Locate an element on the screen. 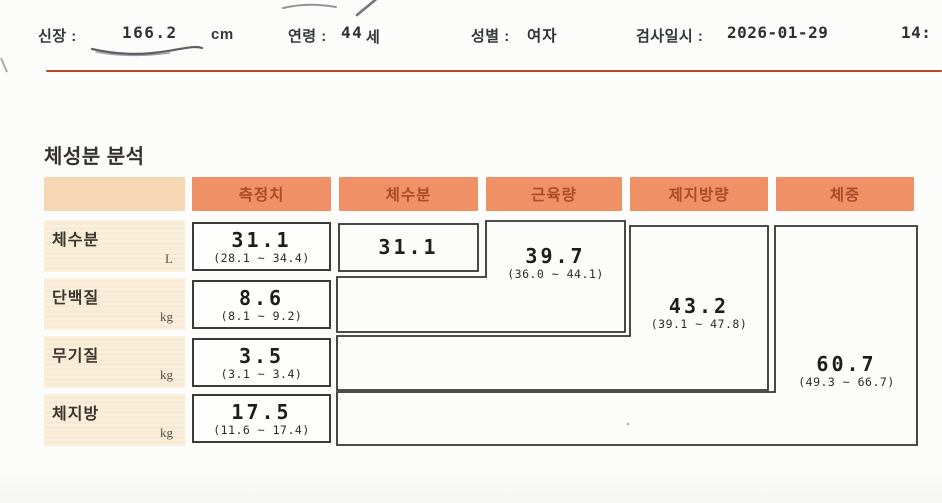 The image size is (942, 503). measured-value: 31.1 is located at coordinates (261, 239).